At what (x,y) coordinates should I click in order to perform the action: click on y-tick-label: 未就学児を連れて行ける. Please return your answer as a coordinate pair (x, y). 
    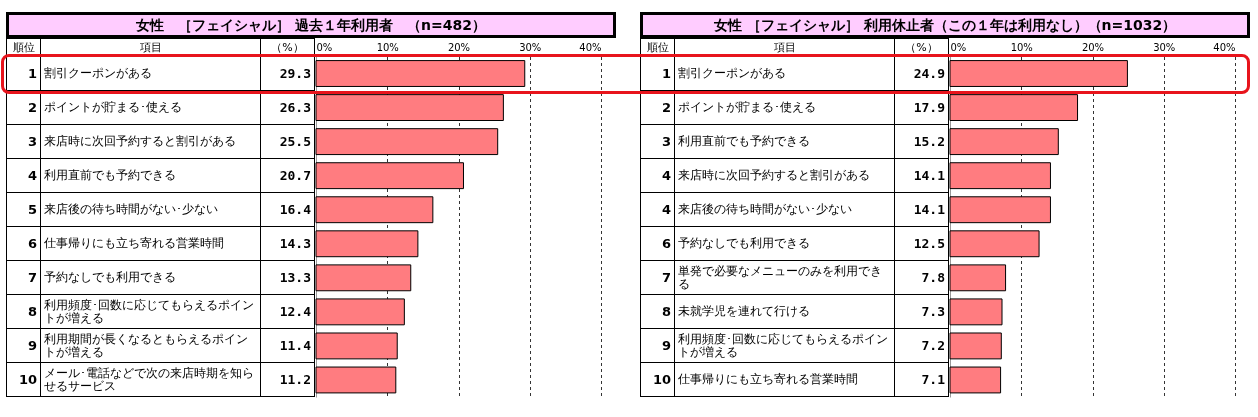
    Looking at the image, I should click on (784, 311).